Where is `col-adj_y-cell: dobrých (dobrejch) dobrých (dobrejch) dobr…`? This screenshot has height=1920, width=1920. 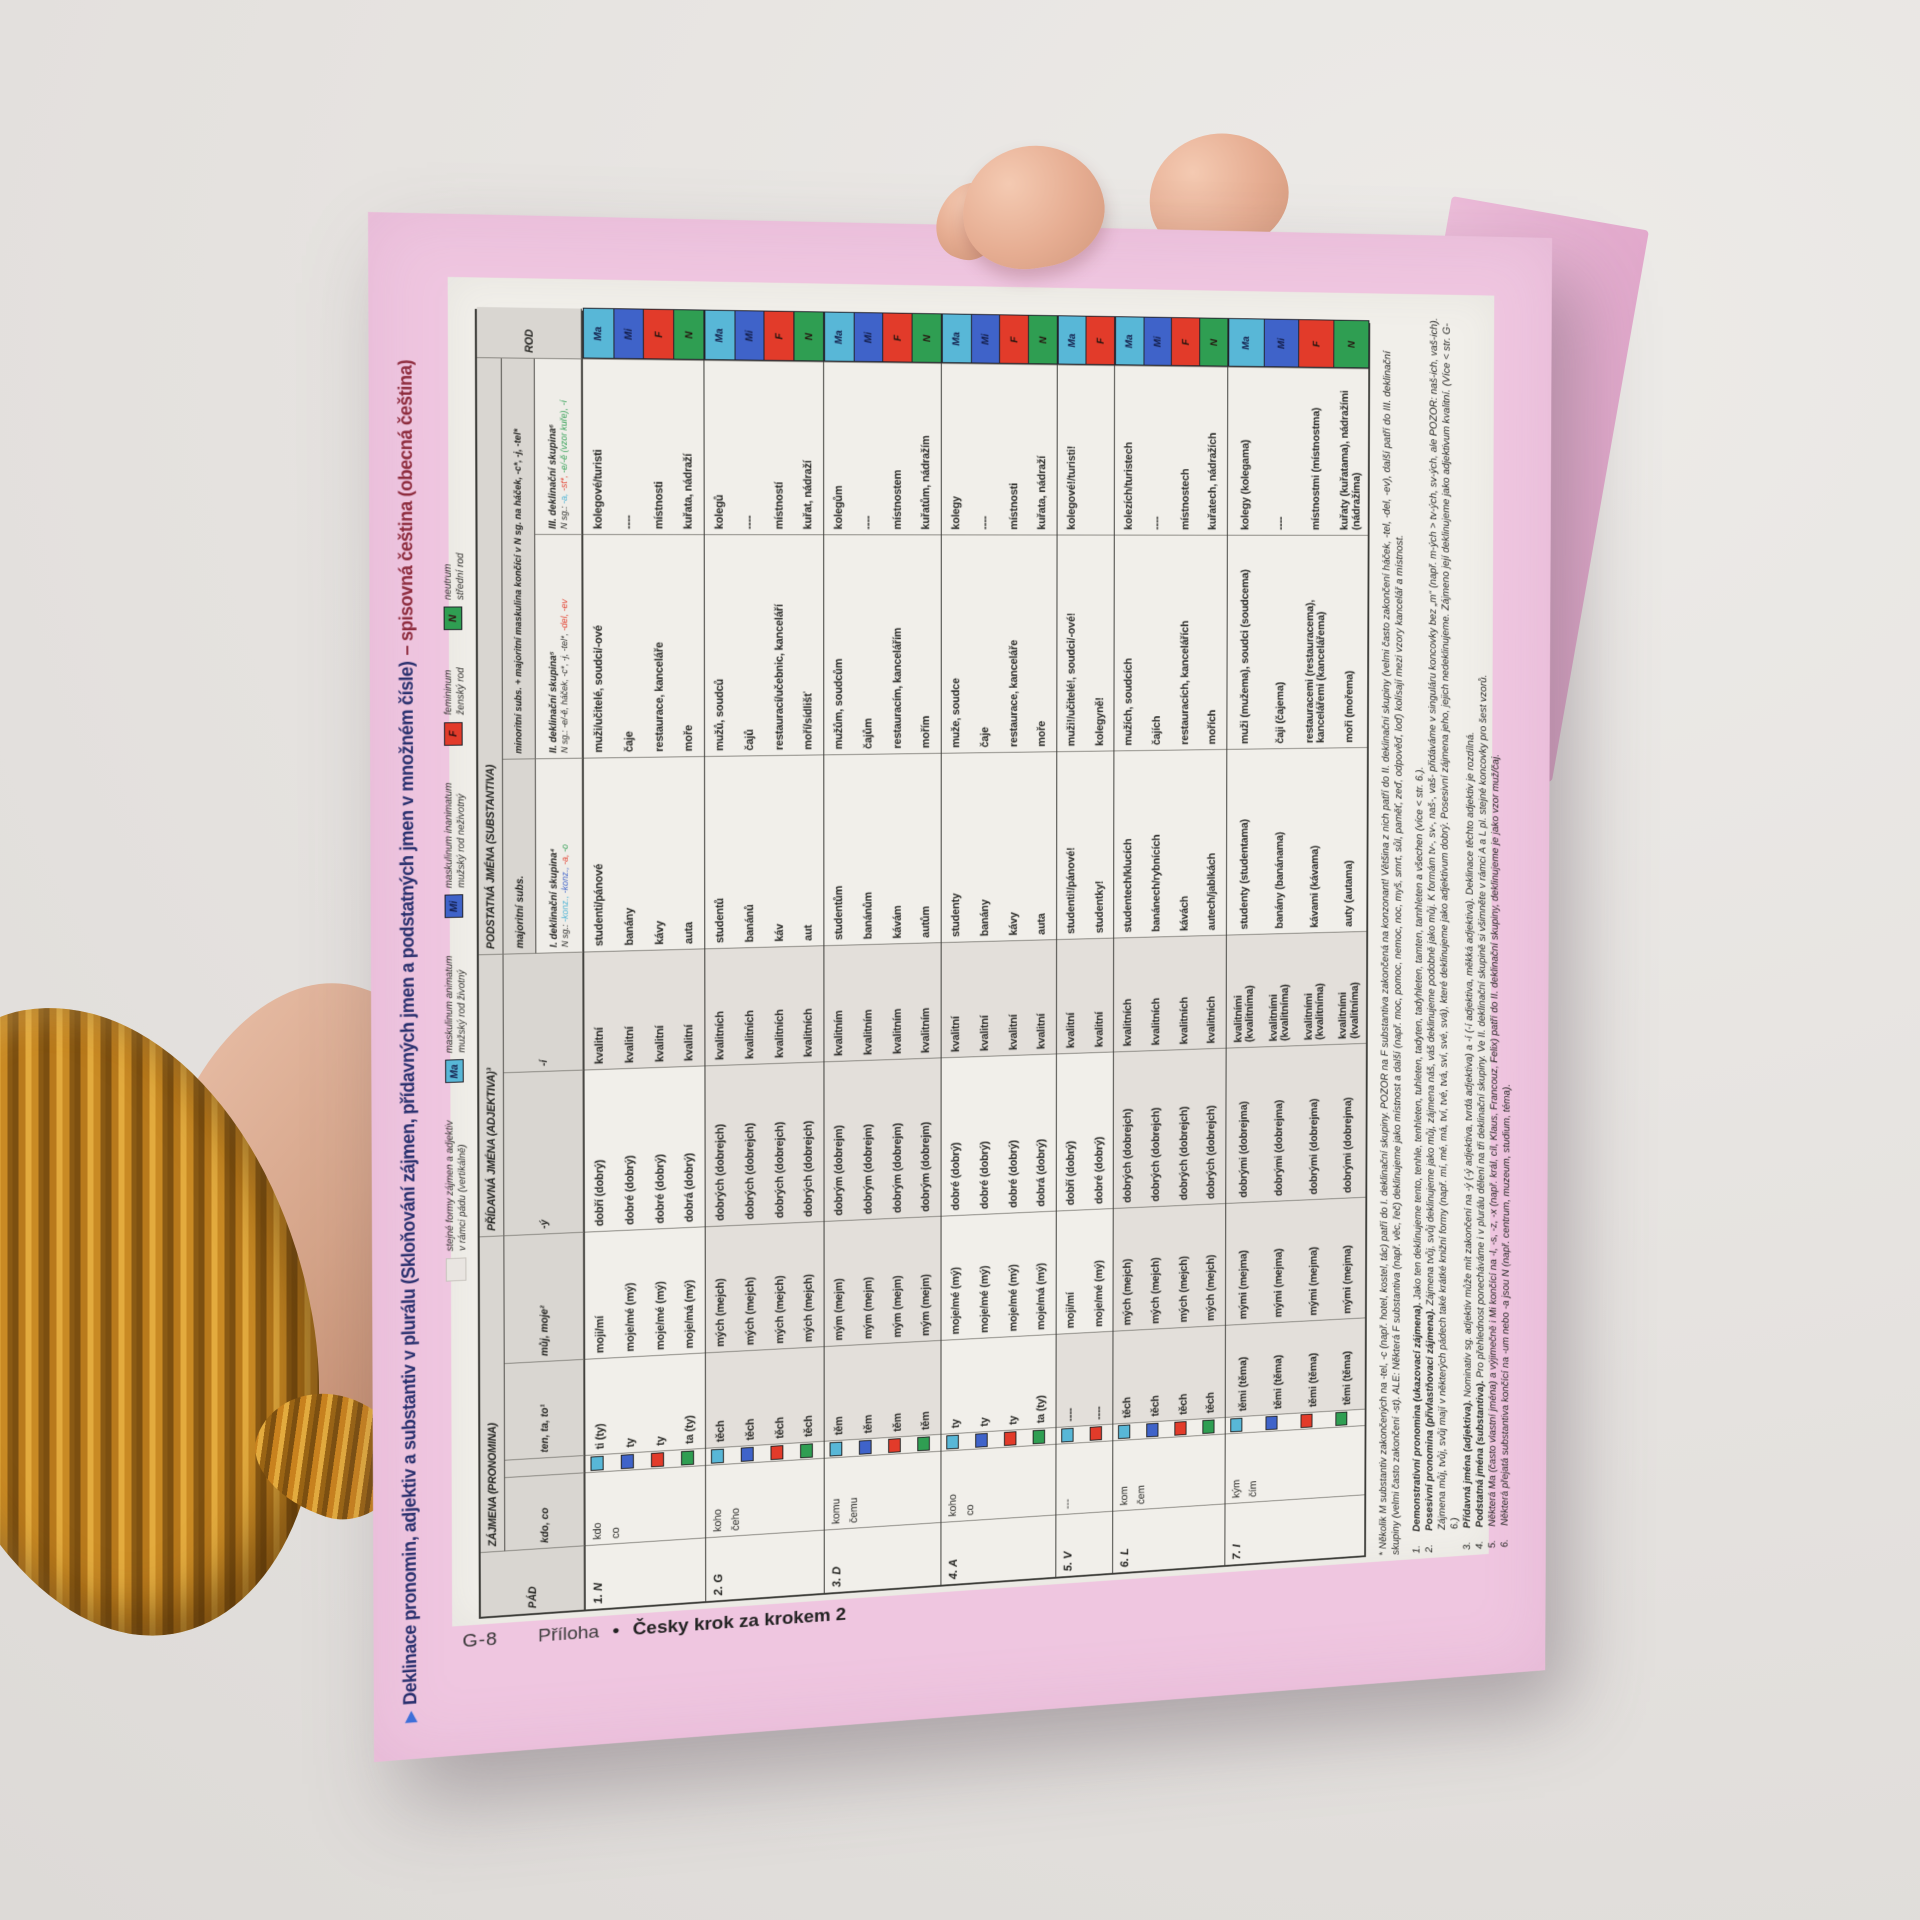
col-adj_y-cell: dobrých (dobrejch) dobrých (dobrejch) dobr… is located at coordinates (764, 1145).